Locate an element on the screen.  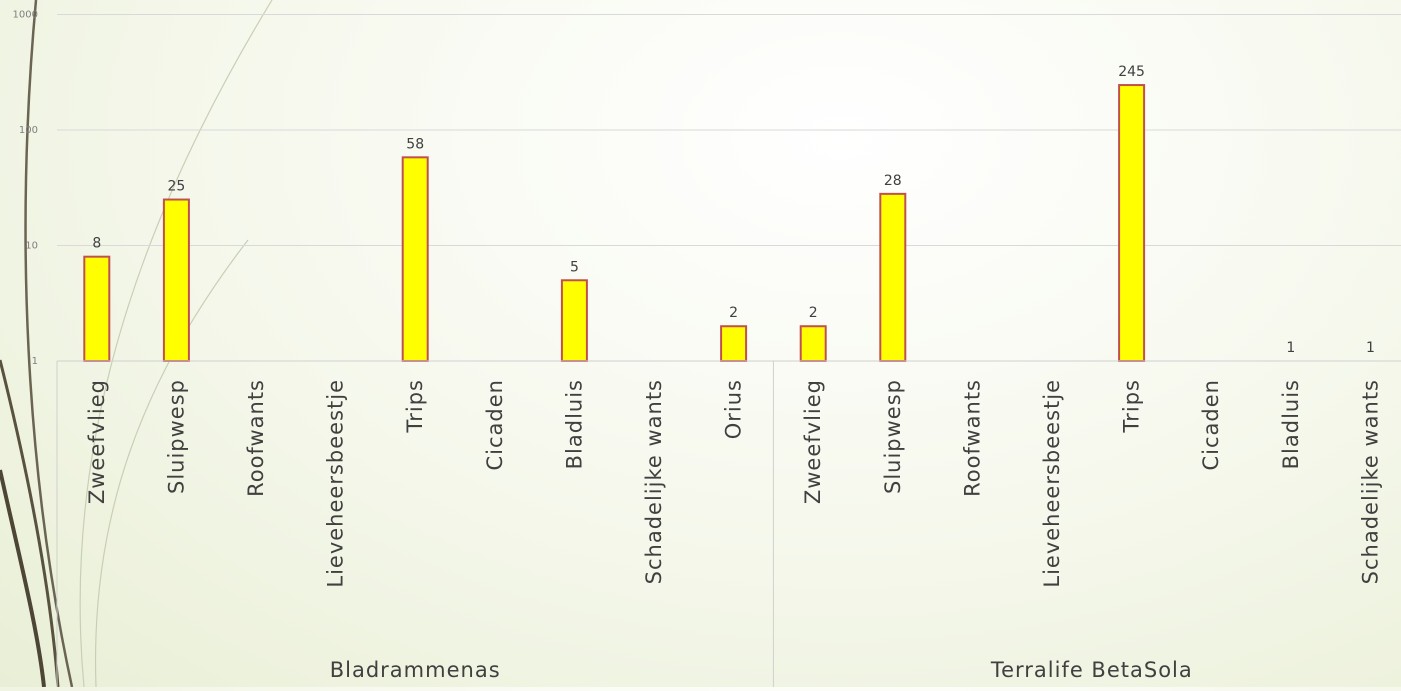
category-label-0-7: Schadelijke wants is located at coordinates (654, 481).